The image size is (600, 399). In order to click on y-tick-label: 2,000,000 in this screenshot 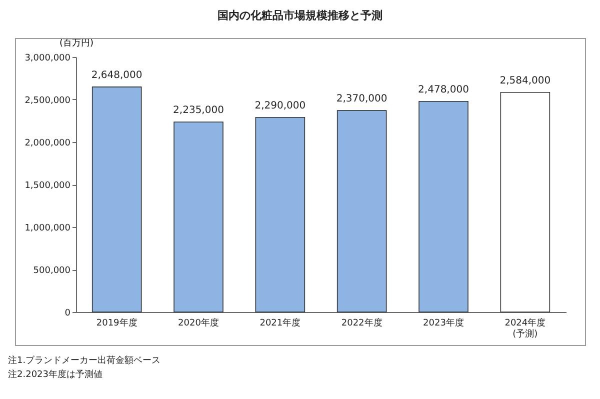, I will do `click(47, 143)`.